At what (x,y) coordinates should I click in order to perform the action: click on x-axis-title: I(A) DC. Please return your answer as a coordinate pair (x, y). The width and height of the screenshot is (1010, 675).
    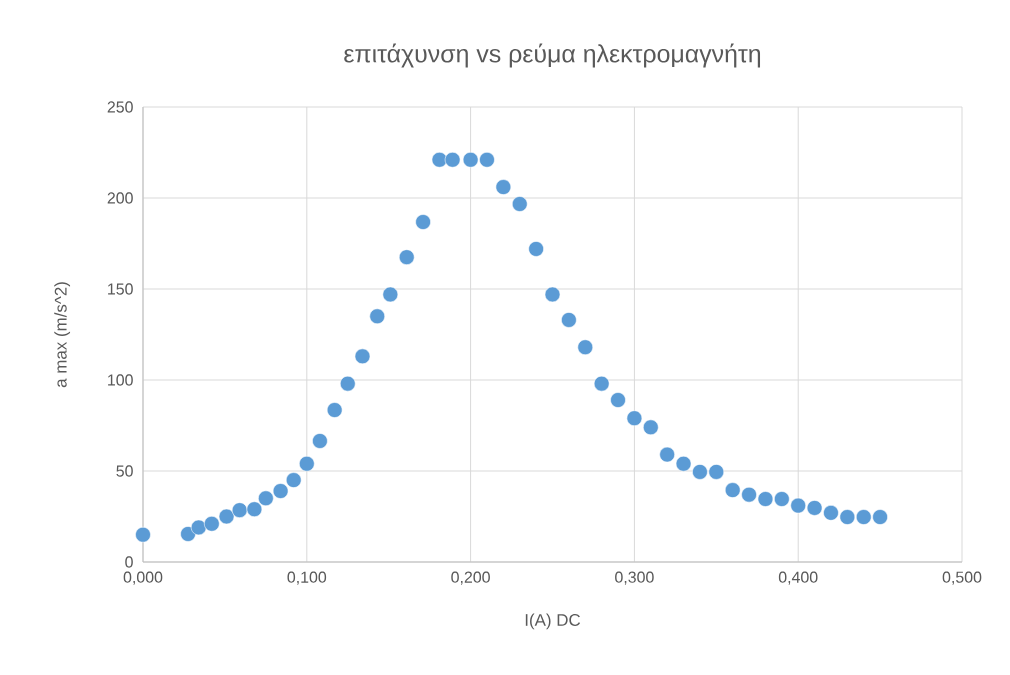
    Looking at the image, I should click on (553, 621).